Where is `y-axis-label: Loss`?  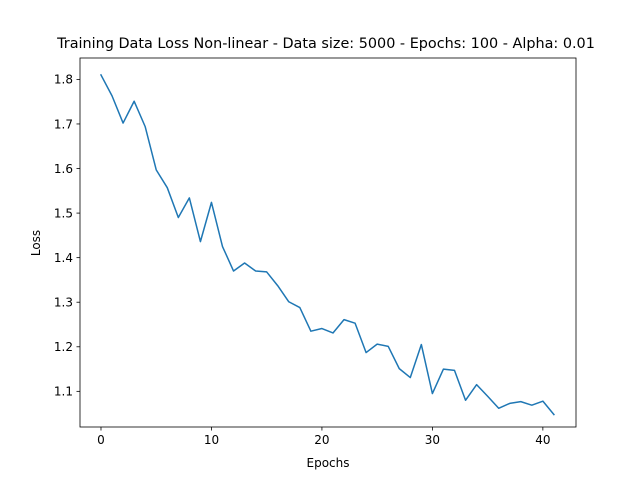
y-axis-label: Loss is located at coordinates (36, 243).